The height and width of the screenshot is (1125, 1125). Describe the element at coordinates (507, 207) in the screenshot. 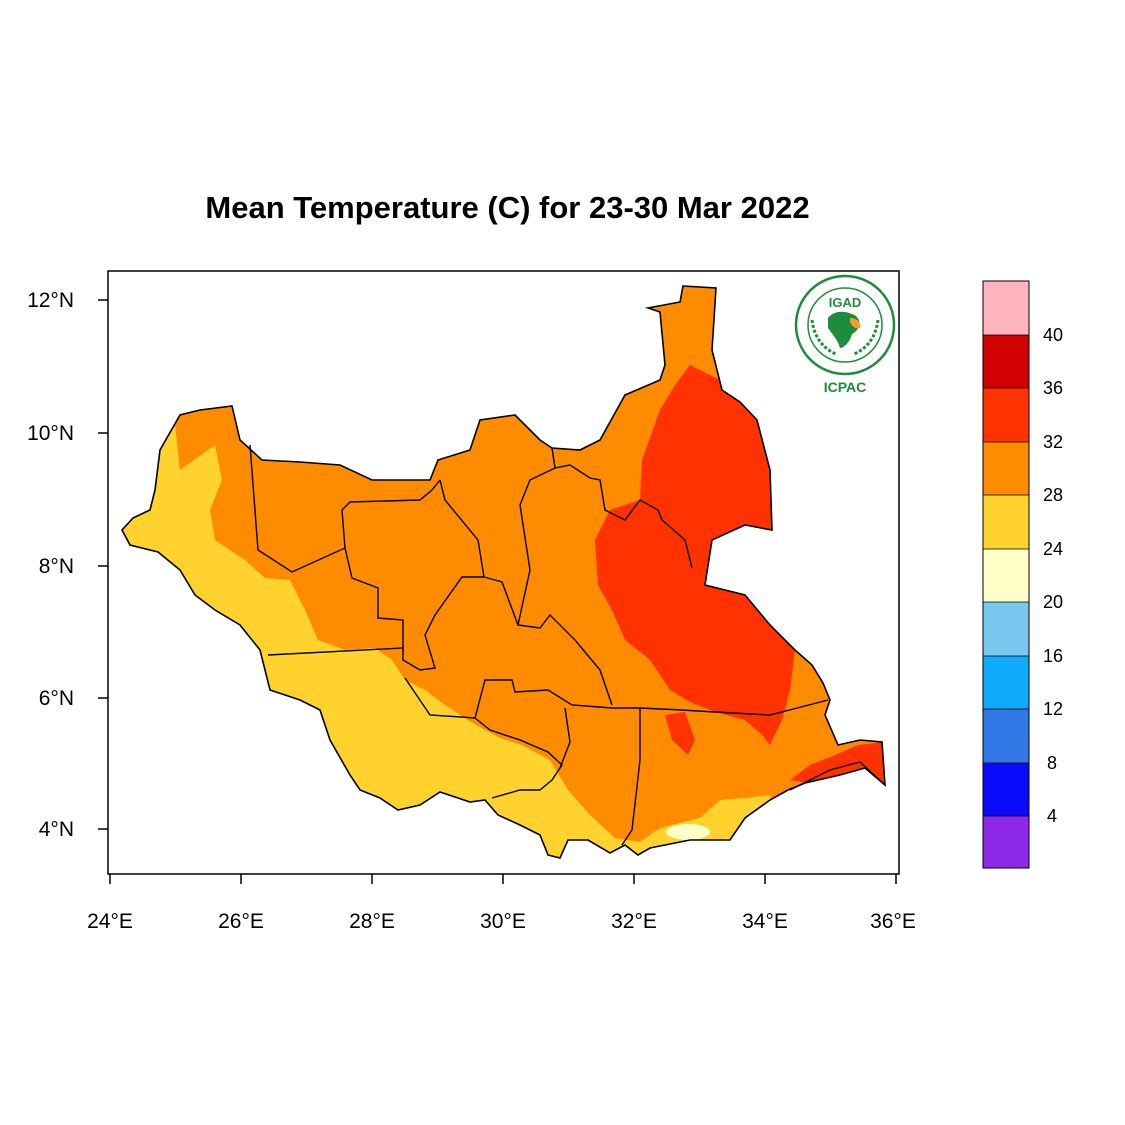

I see `map-title: Mean Temperature (C) for 23-30 Mar 2022` at that location.